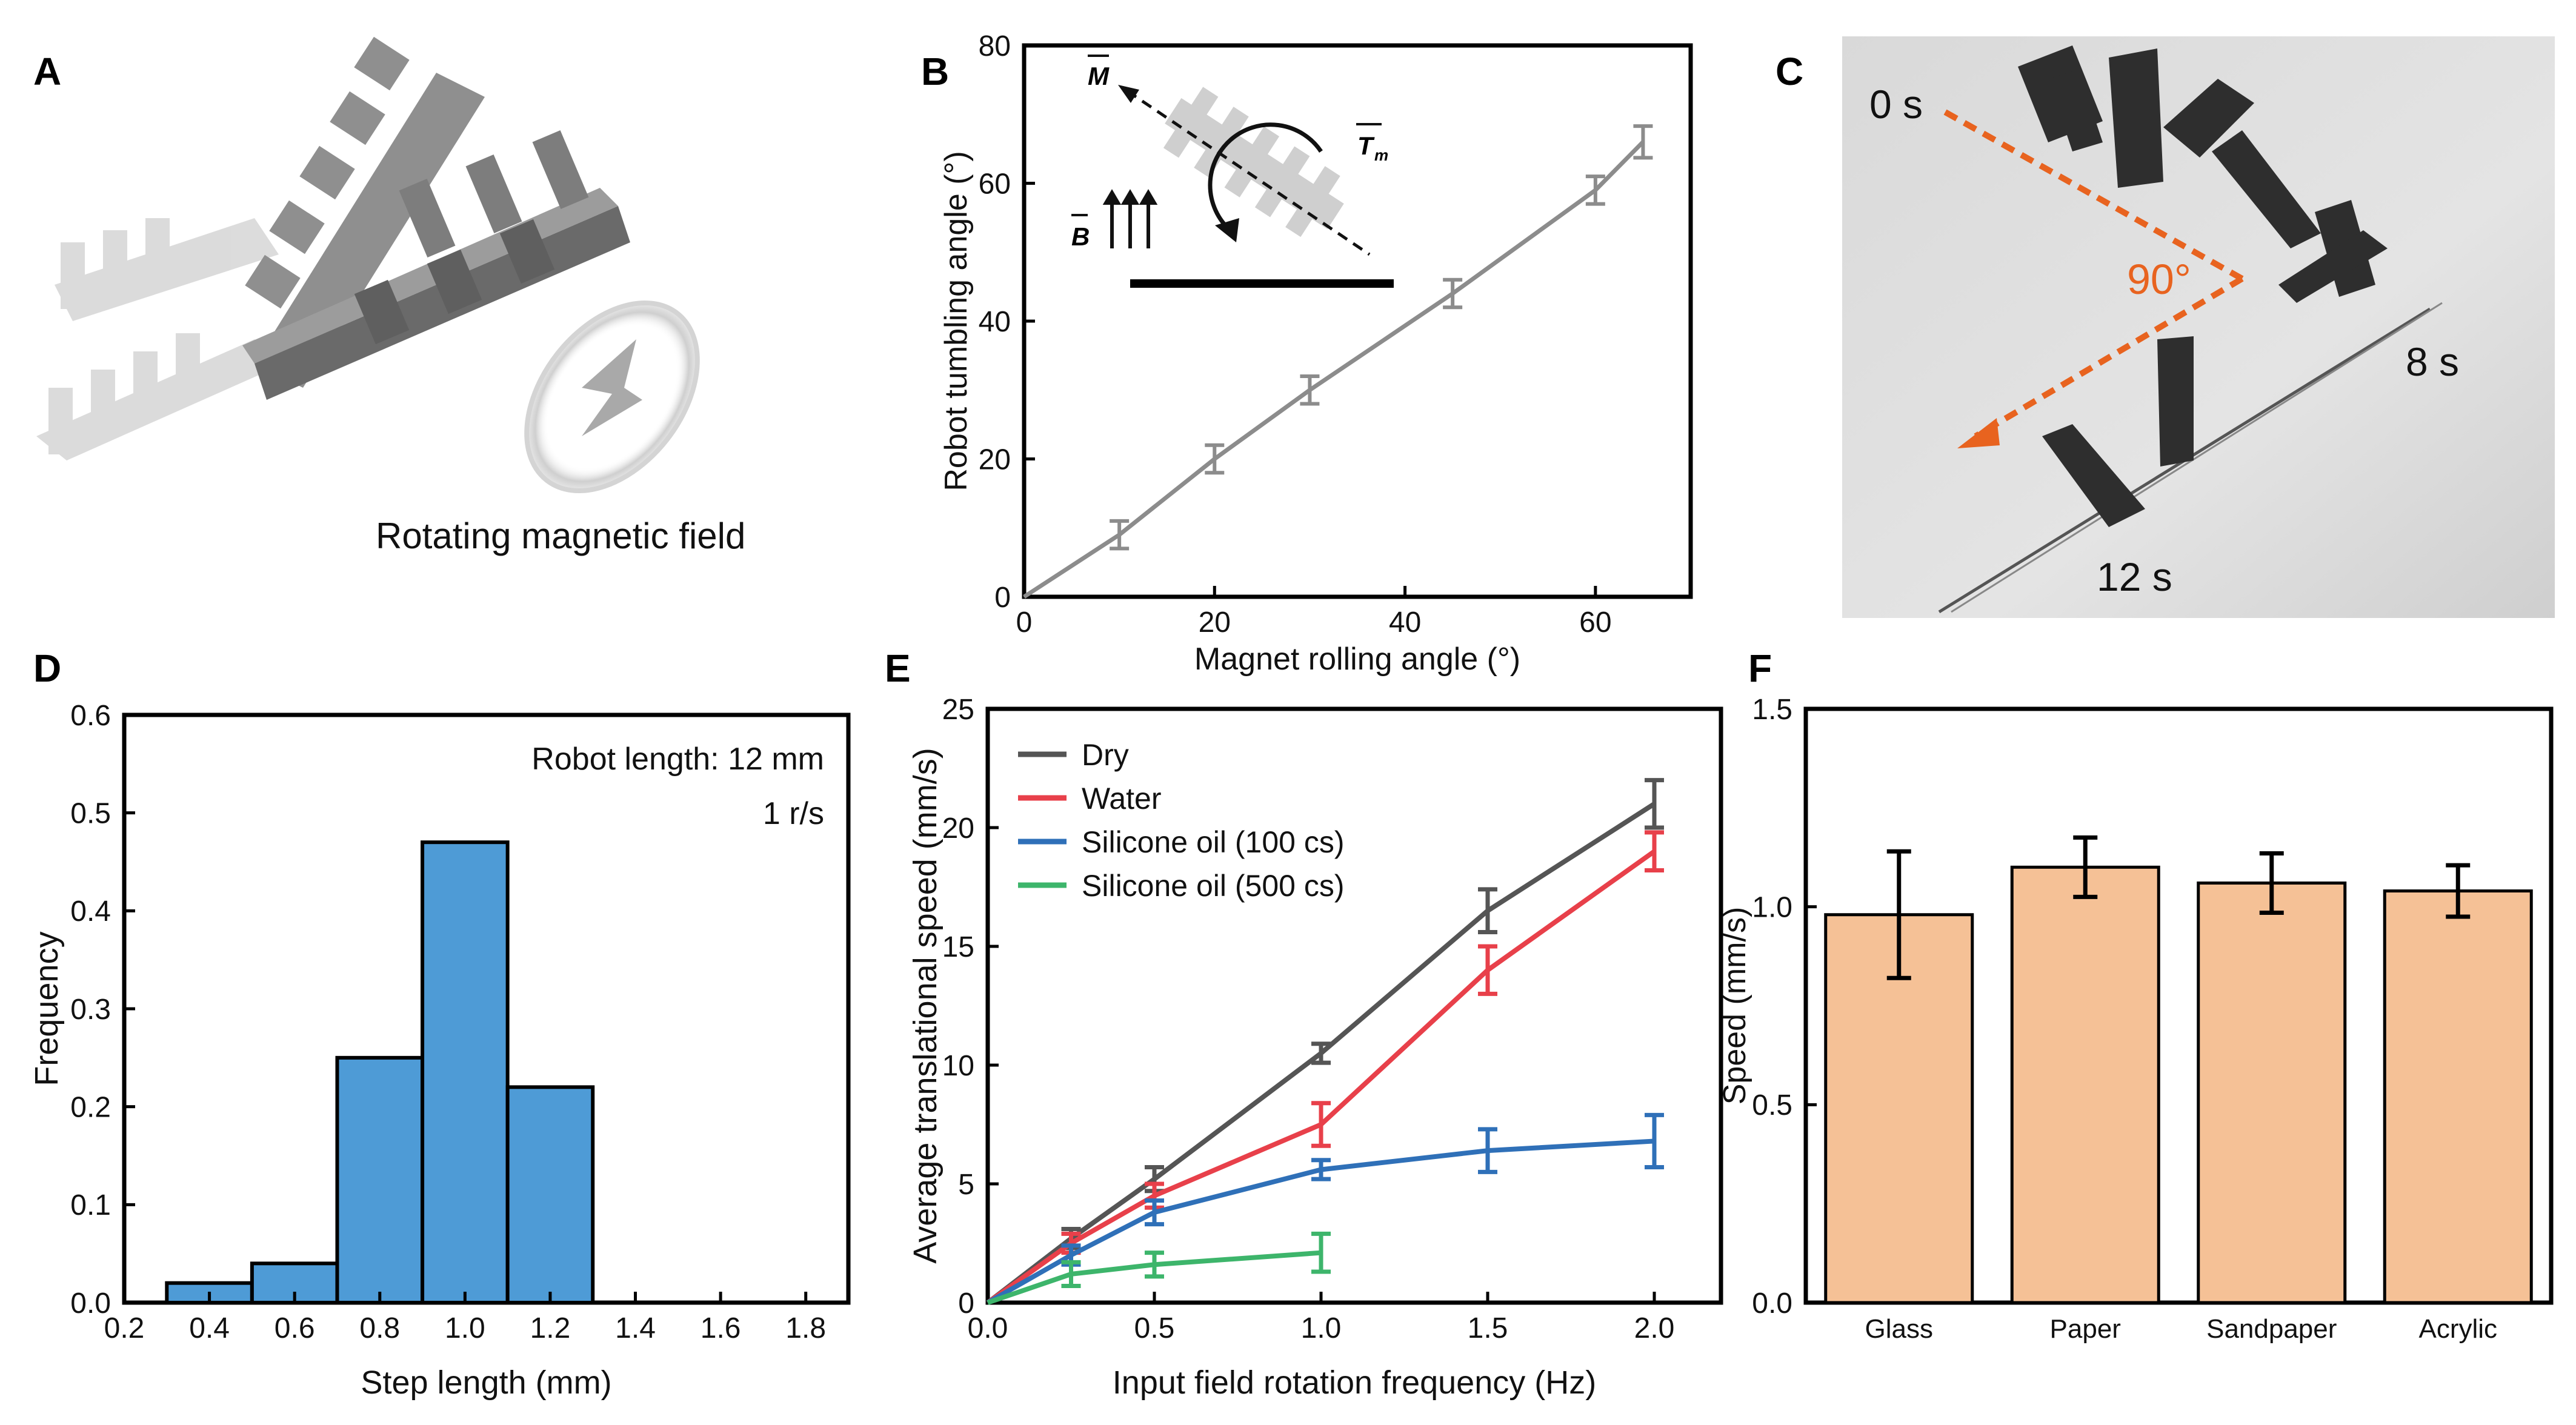 The width and height of the screenshot is (2576, 1425). Describe the element at coordinates (295, 1328) in the screenshot. I see `panel-d-xtick-label: 0.6` at that location.